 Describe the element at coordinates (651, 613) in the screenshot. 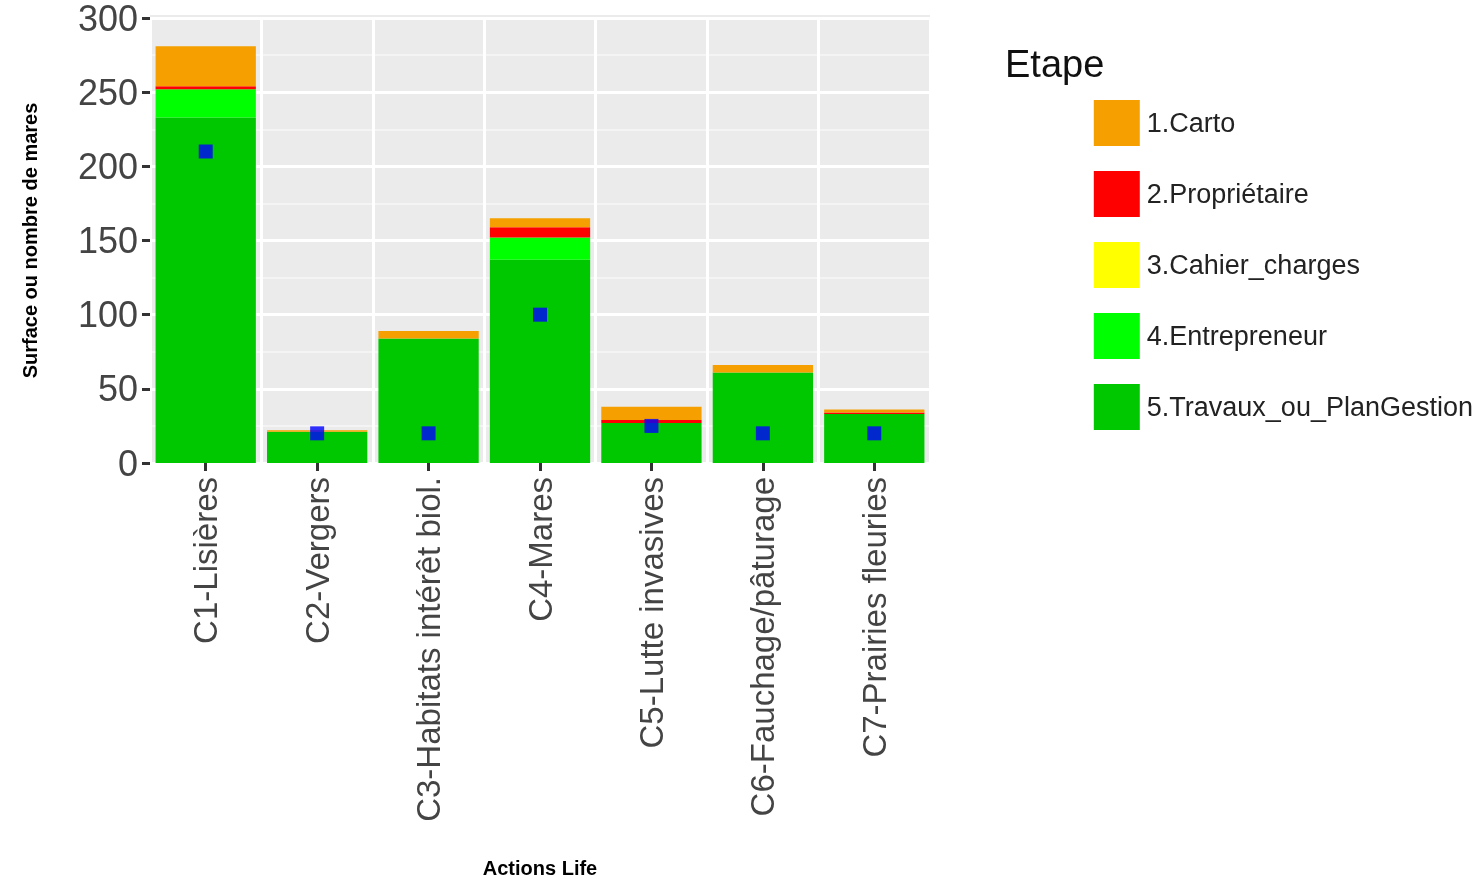

I see `x-tick-label: C5-Lutte invasives` at that location.